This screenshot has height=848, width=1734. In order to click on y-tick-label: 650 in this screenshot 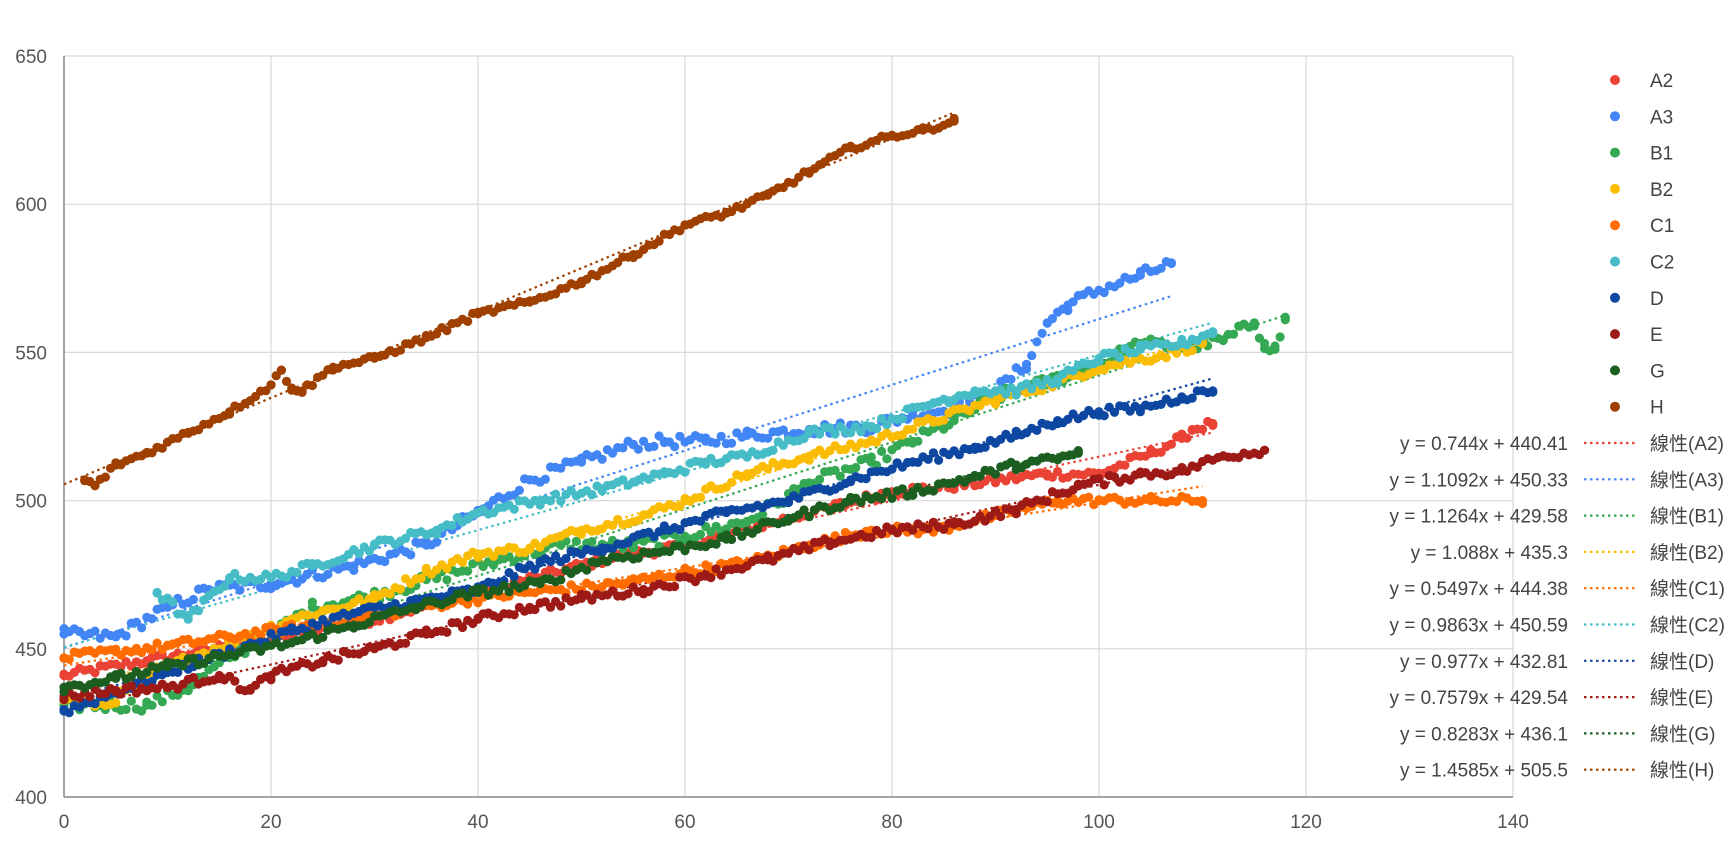, I will do `click(31, 57)`.